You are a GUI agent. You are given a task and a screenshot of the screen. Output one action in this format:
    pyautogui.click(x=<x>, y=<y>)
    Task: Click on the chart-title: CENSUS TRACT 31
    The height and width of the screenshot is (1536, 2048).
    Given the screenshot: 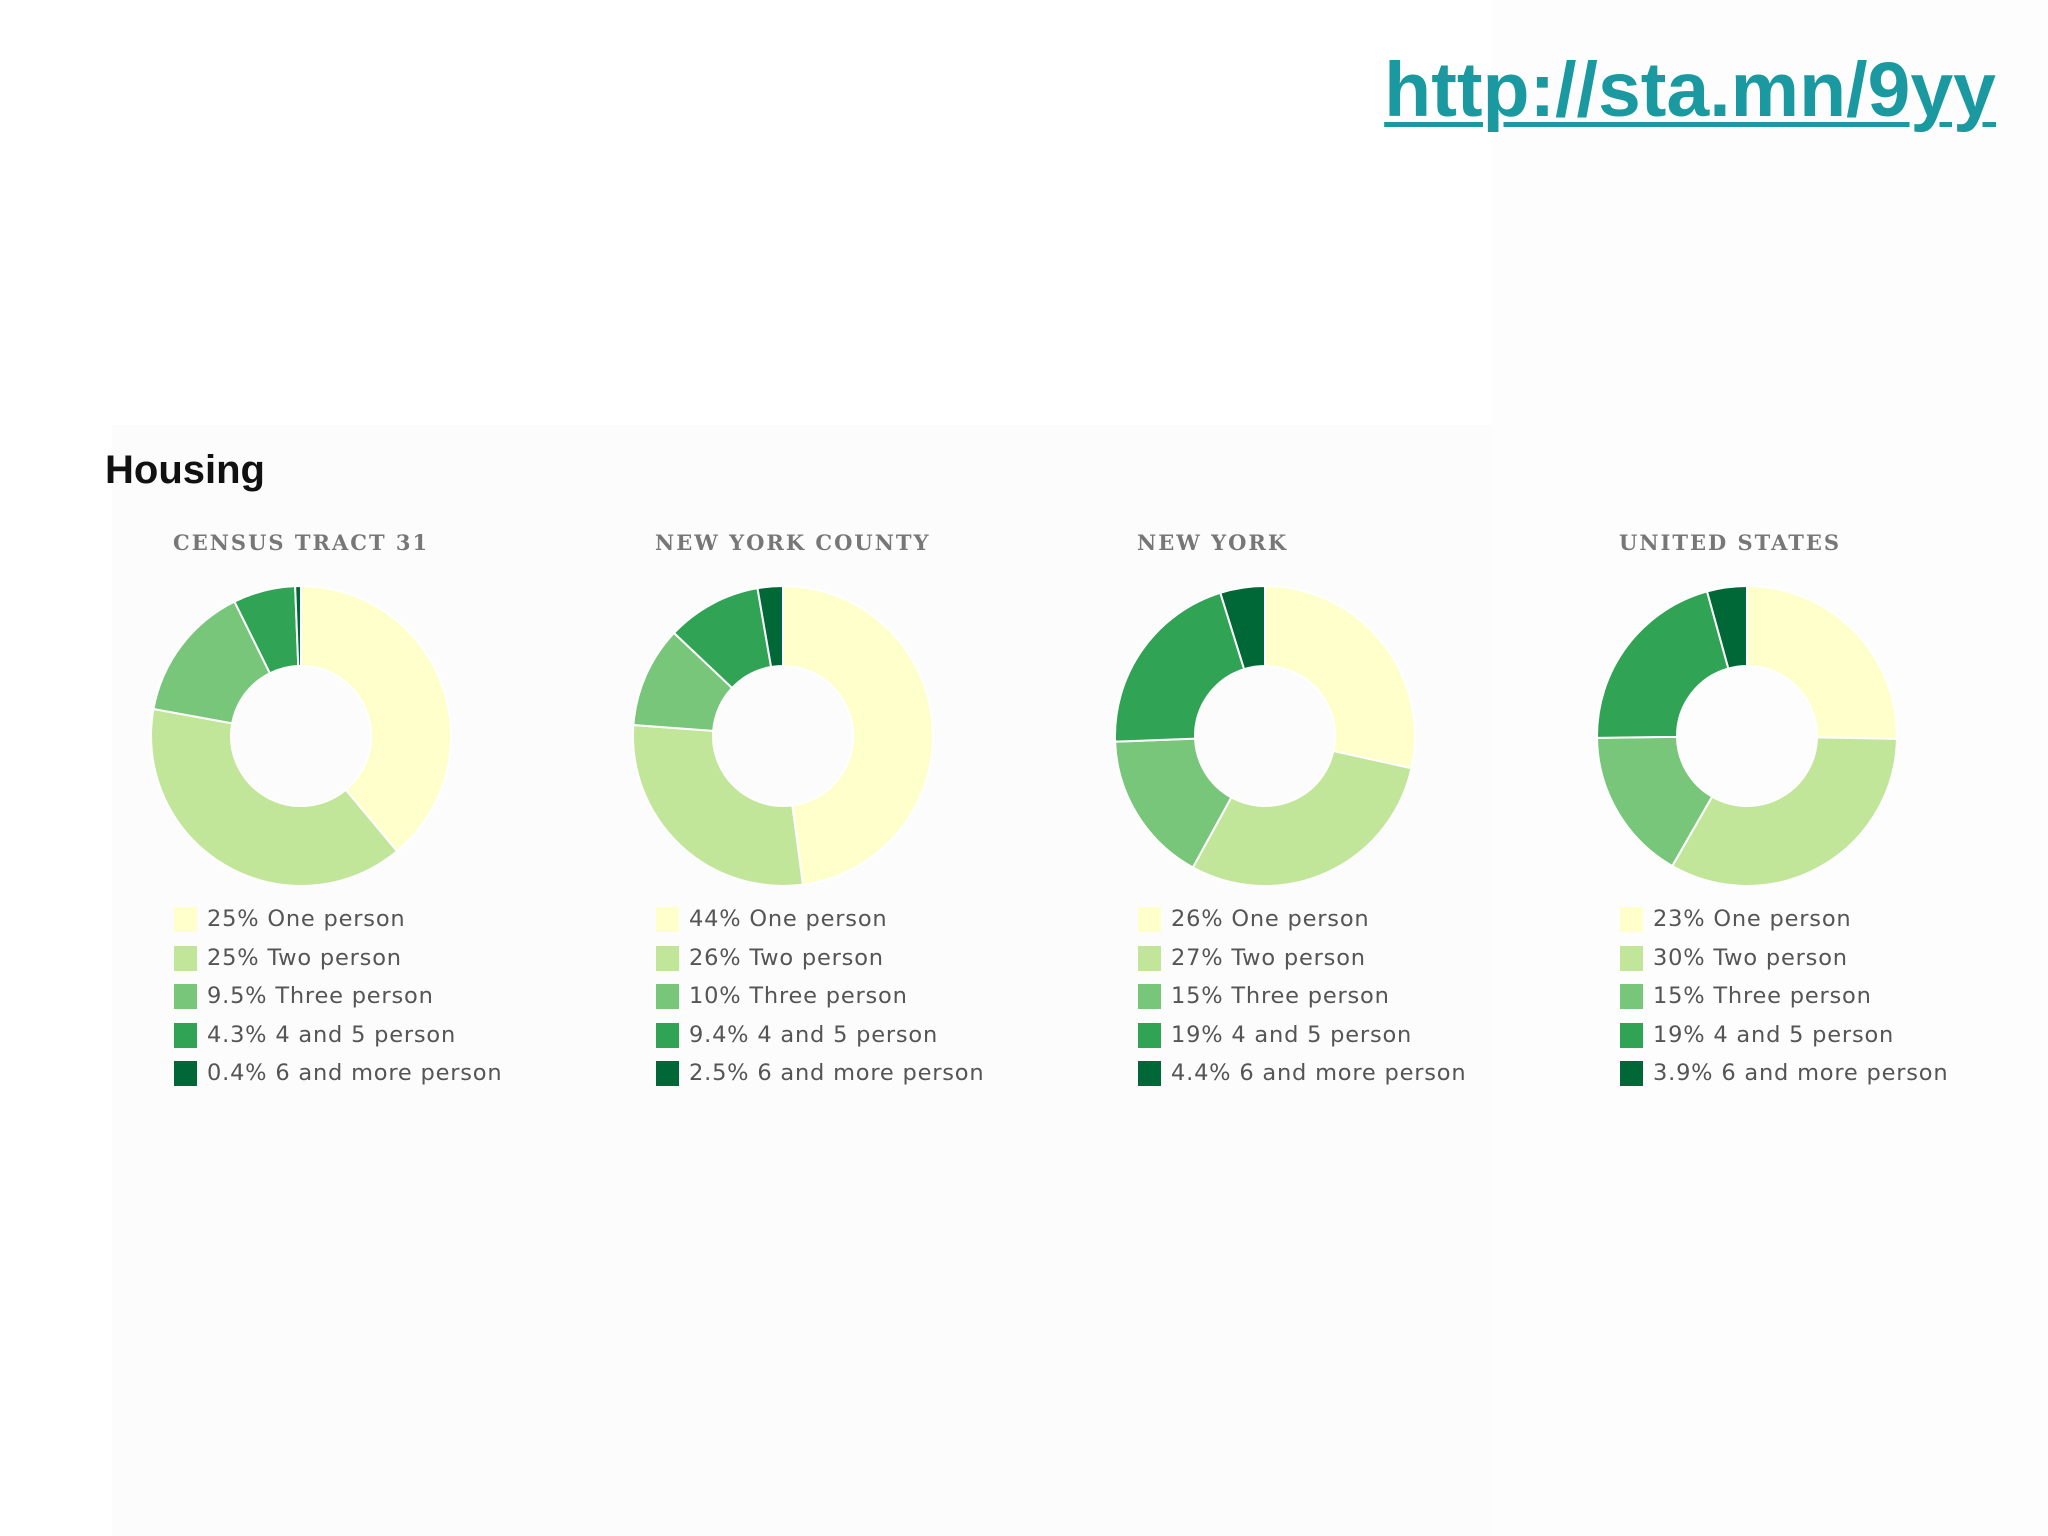 What is the action you would take?
    pyautogui.click(x=301, y=542)
    